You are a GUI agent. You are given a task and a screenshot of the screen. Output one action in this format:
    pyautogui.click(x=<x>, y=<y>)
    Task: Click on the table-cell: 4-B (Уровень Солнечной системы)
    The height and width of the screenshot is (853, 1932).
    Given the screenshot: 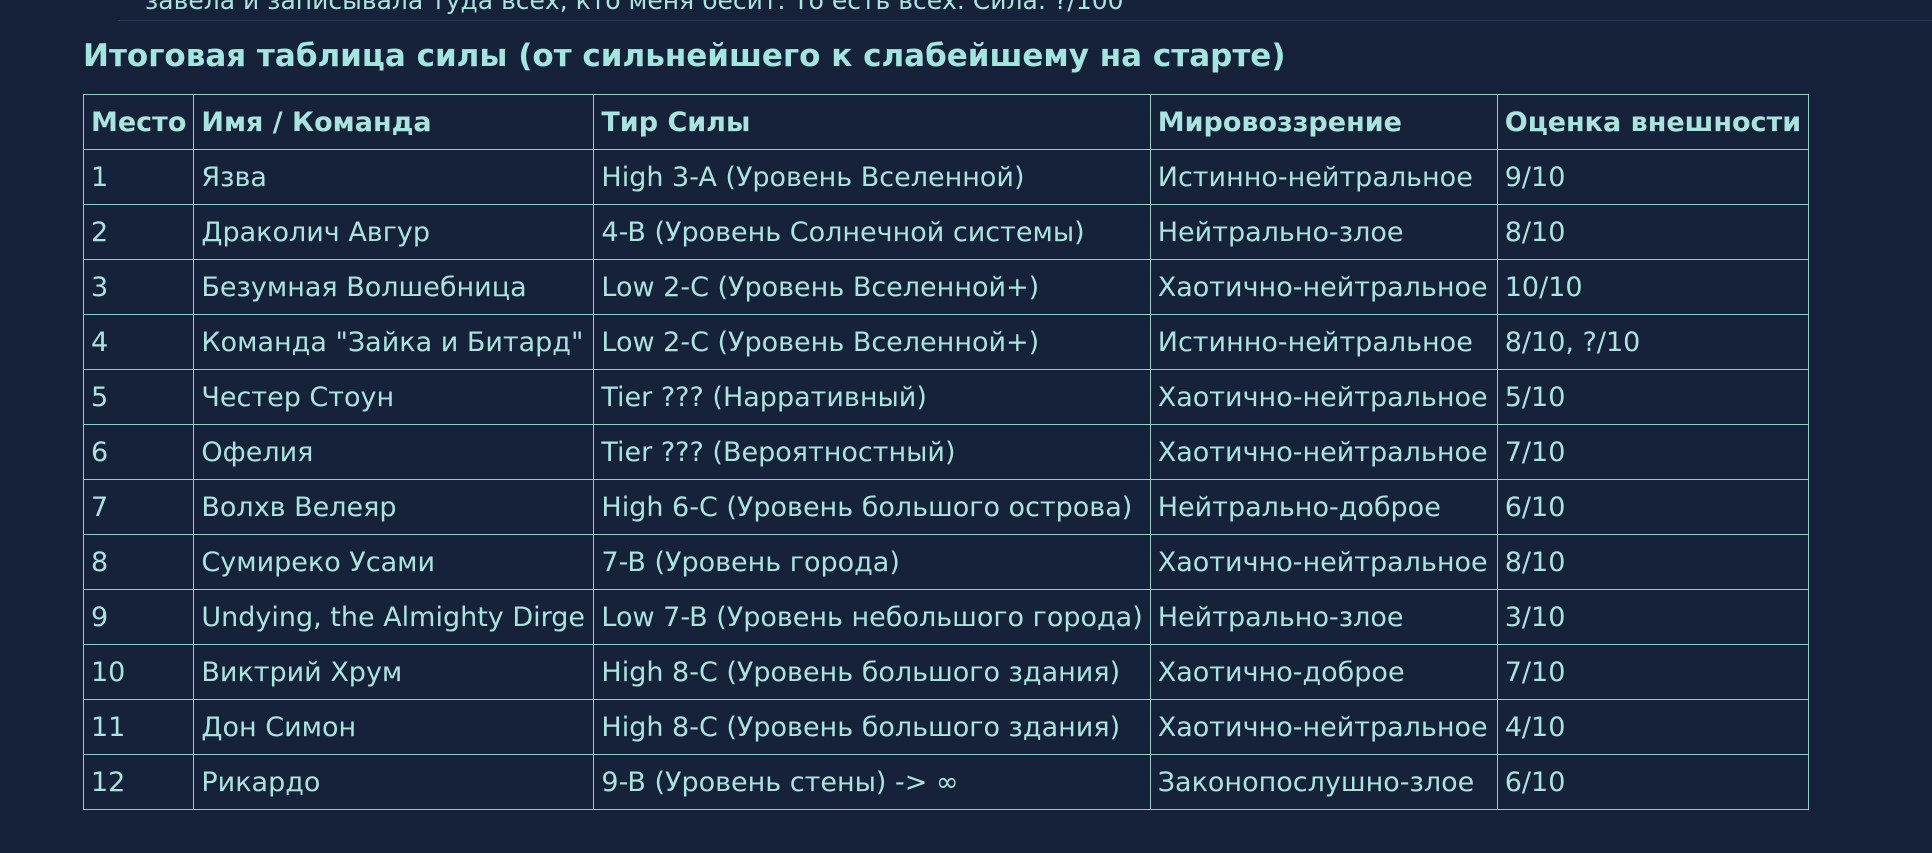 What is the action you would take?
    pyautogui.click(x=872, y=232)
    